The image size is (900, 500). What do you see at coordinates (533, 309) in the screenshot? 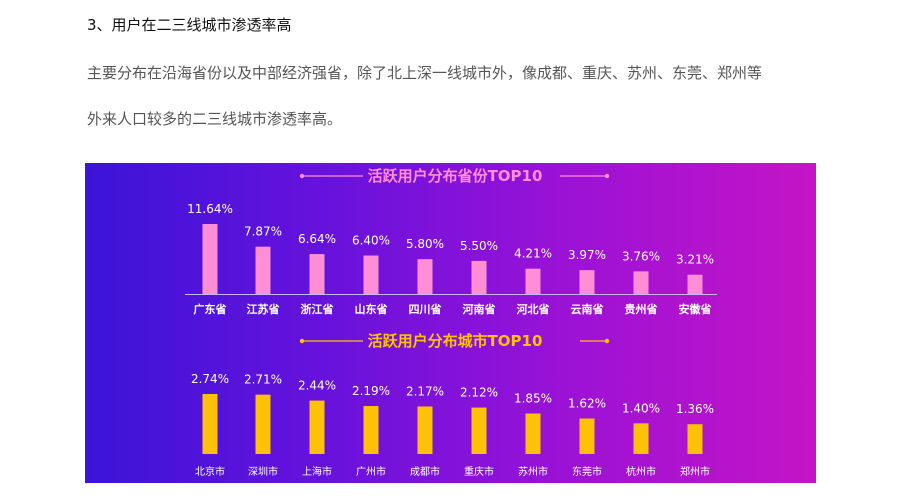
I see `province-category-label: 河北省` at bounding box center [533, 309].